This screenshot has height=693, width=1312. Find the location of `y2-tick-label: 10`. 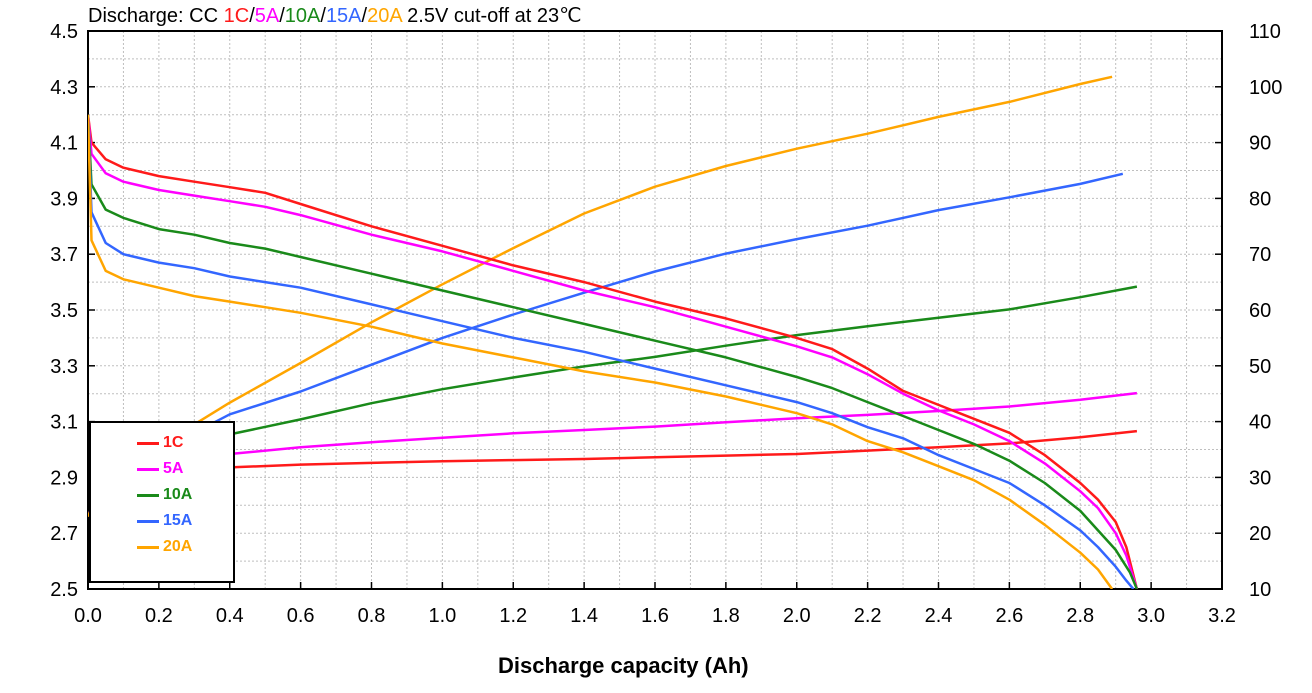

y2-tick-label: 10 is located at coordinates (1260, 590).